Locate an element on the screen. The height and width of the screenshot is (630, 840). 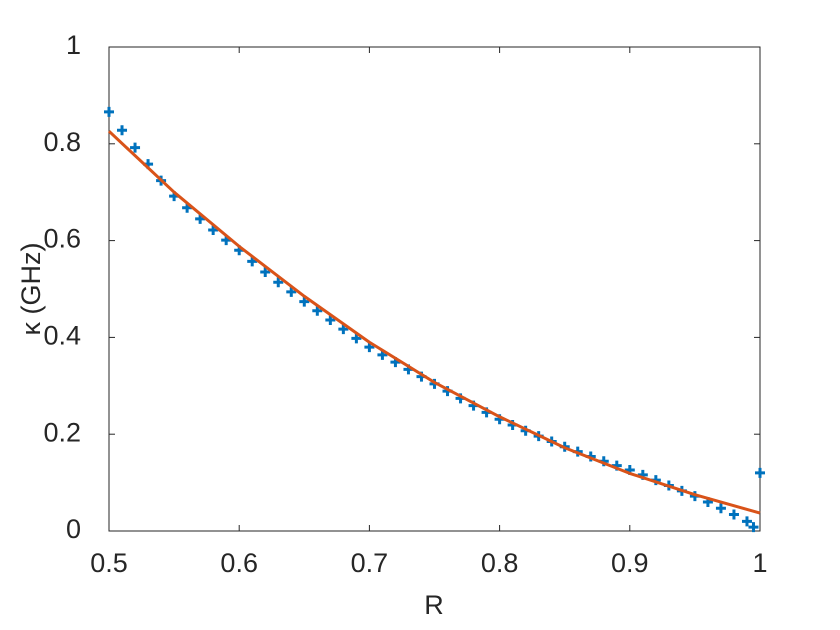
x-tick-label: 0.9 is located at coordinates (630, 563).